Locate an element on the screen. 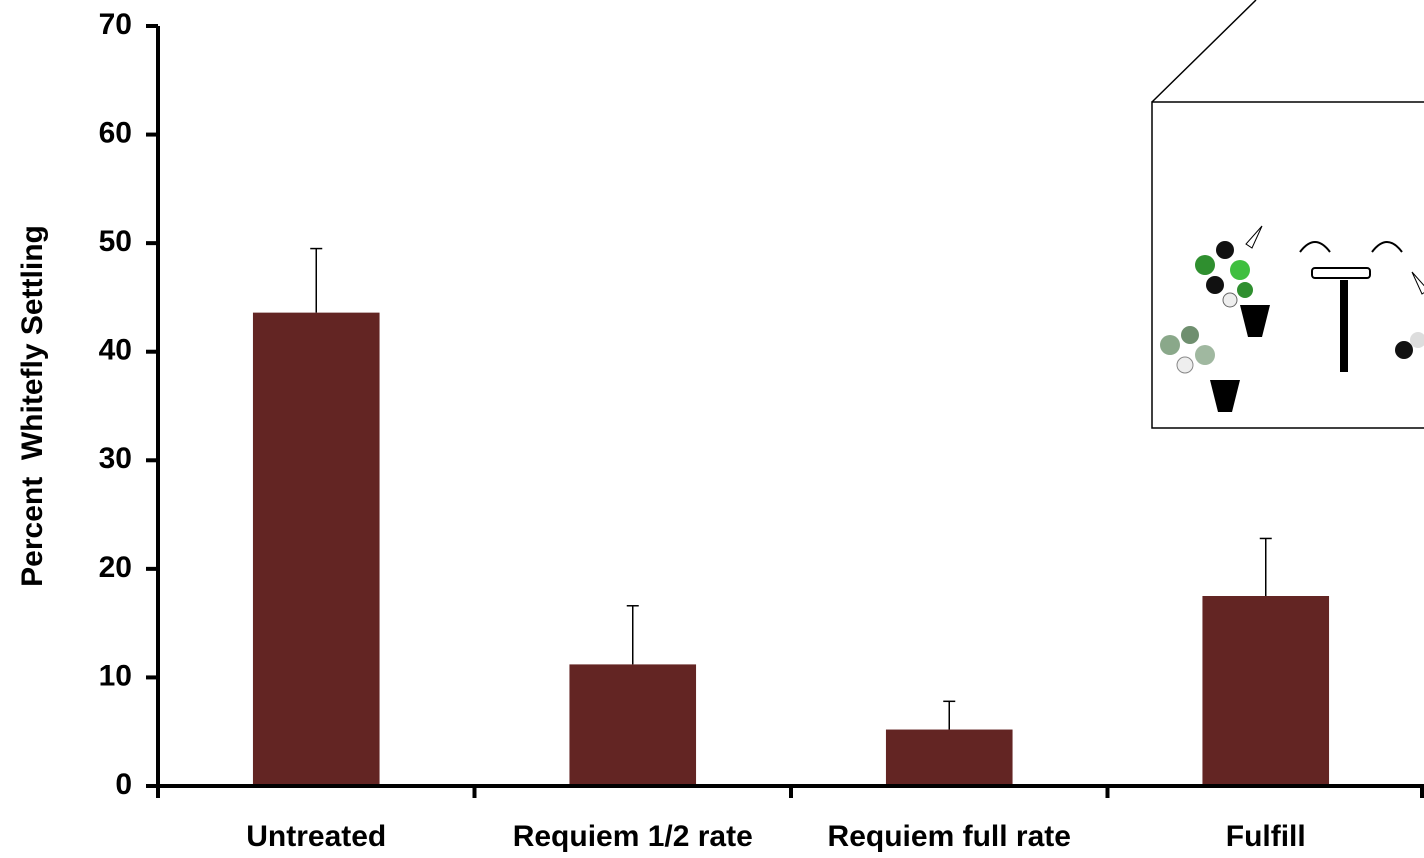 Image resolution: width=1424 pixels, height=858 pixels. x-tick-label: Untreated is located at coordinates (316, 836).